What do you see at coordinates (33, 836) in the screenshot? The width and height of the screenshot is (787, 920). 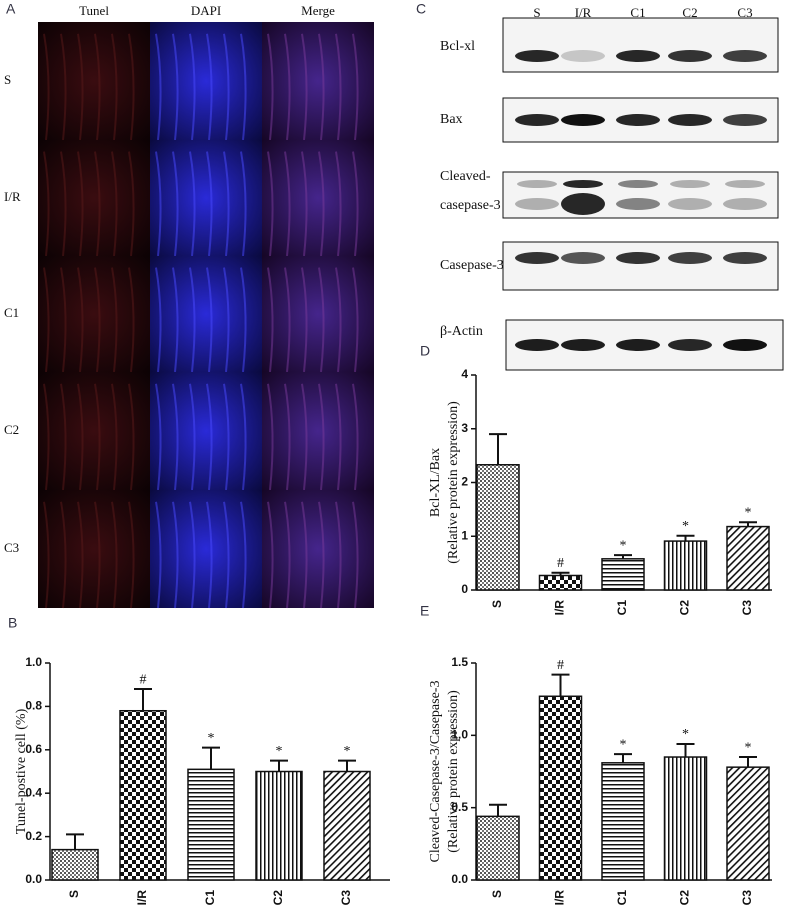 I see `y-tick-label: 0.2` at bounding box center [33, 836].